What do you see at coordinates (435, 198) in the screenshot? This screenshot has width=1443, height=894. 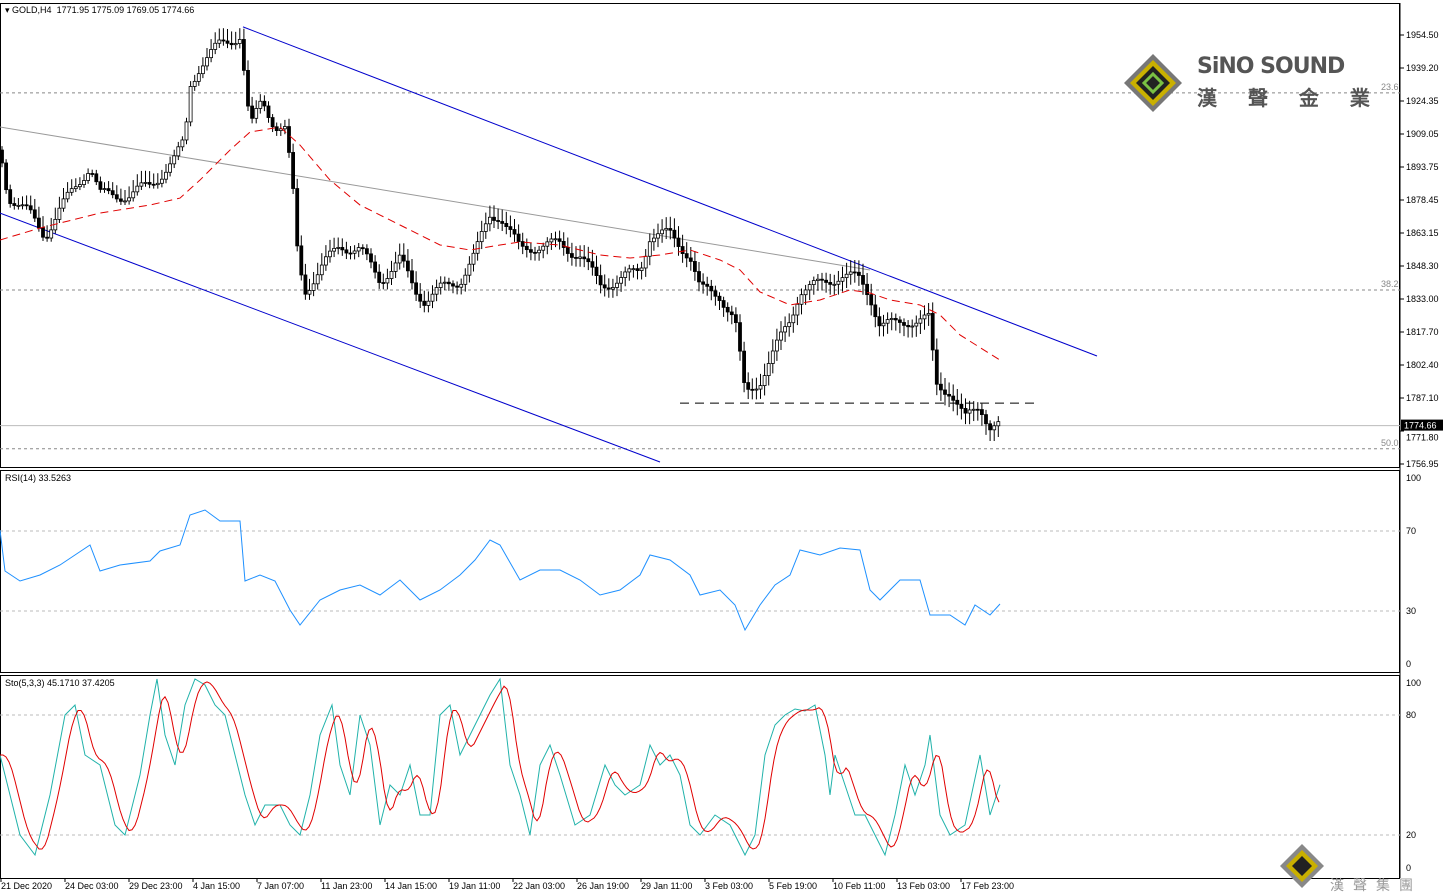 I see `gray-trendline` at bounding box center [435, 198].